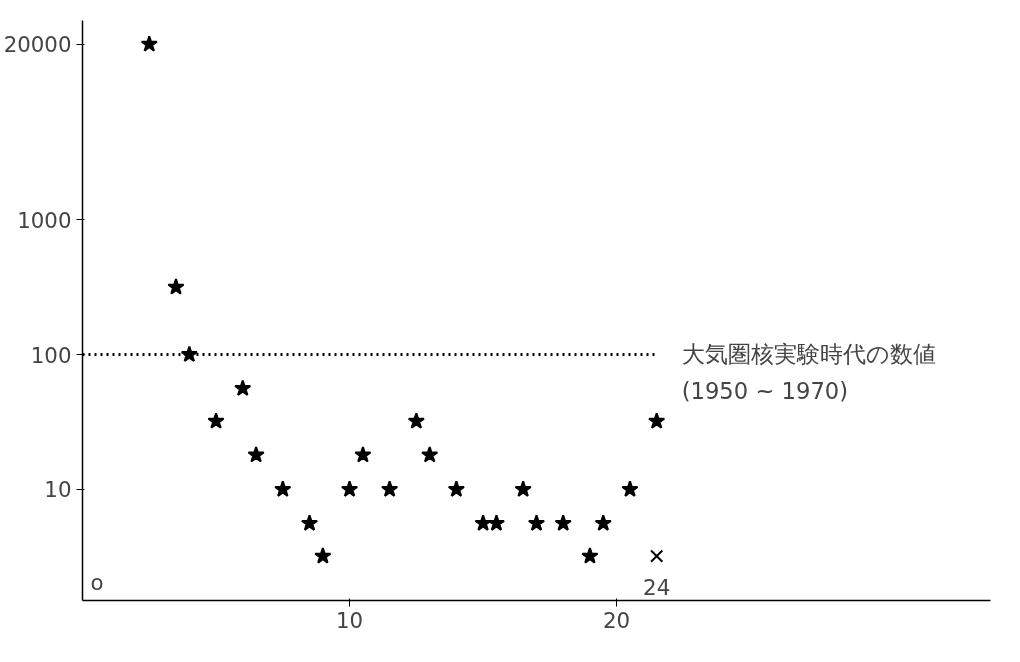 The image size is (1020, 662). I want to click on y-tick-label: 100, so click(51, 355).